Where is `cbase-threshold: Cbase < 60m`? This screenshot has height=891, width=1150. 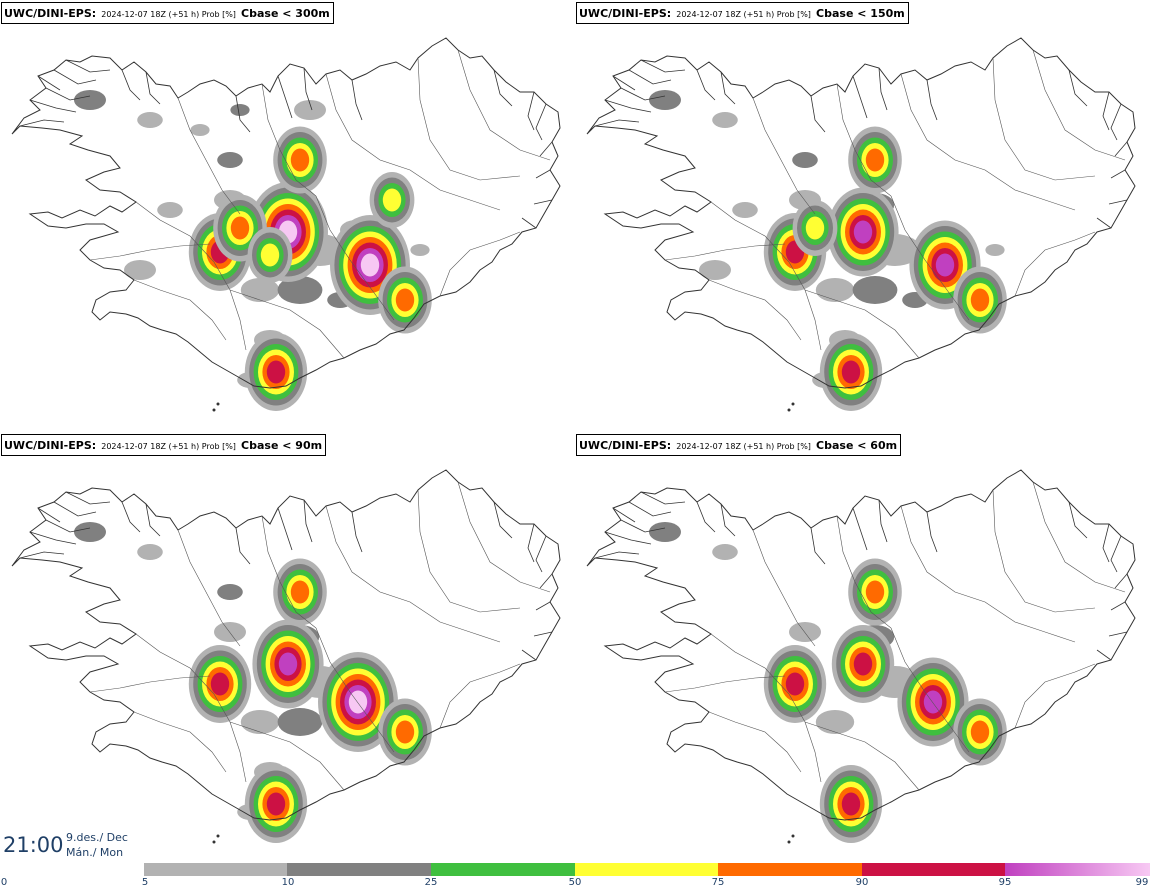 cbase-threshold: Cbase < 60m is located at coordinates (857, 445).